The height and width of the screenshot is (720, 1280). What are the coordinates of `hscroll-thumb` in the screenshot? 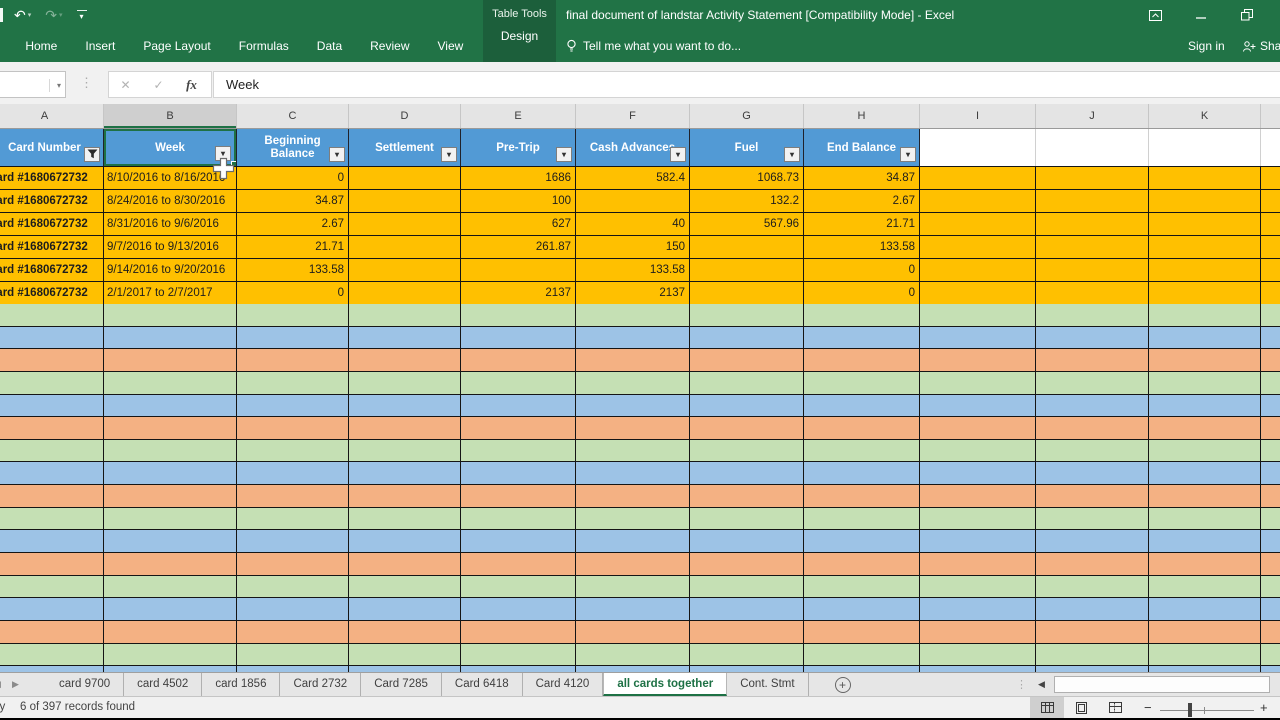 It's located at (1162, 684).